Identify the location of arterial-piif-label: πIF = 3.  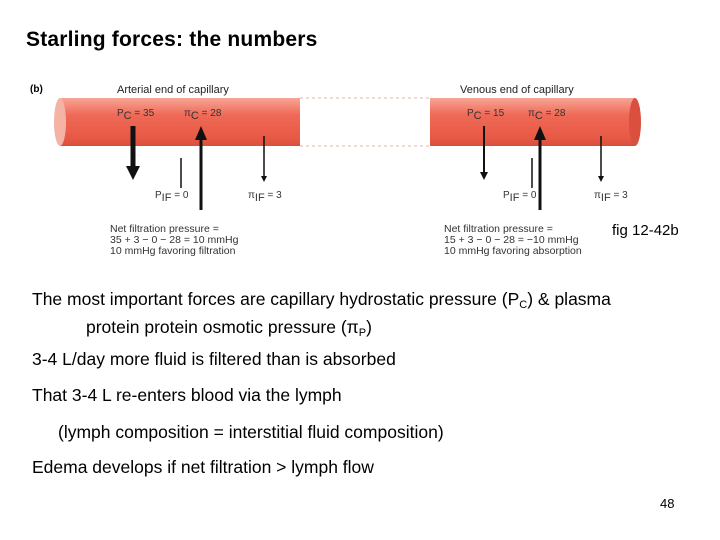
(265, 197).